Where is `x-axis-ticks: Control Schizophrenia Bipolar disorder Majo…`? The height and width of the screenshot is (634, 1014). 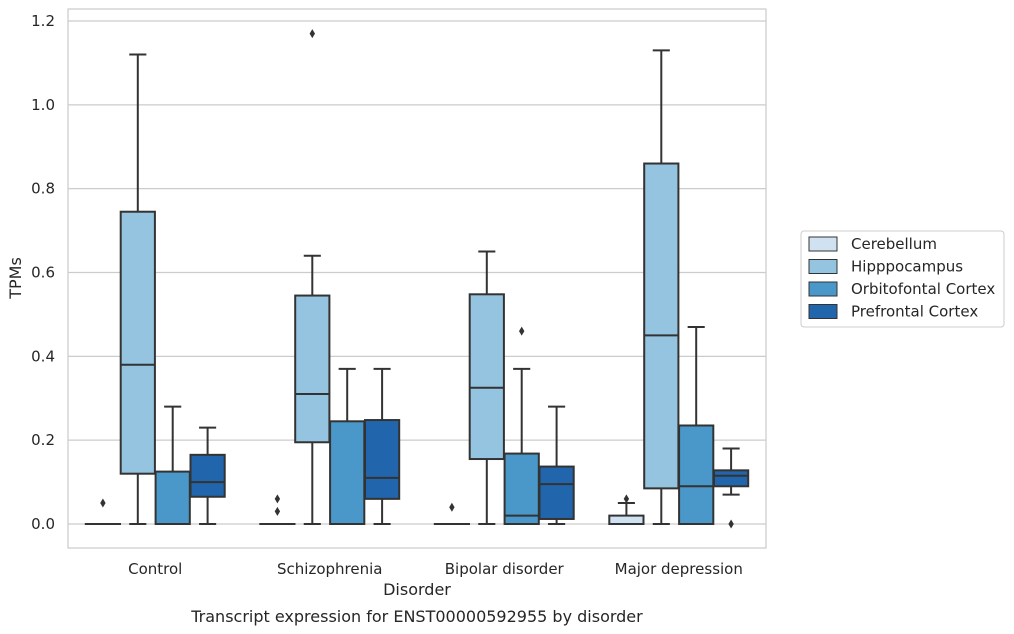
x-axis-ticks: Control Schizophrenia Bipolar disorder Majo… is located at coordinates (435, 569).